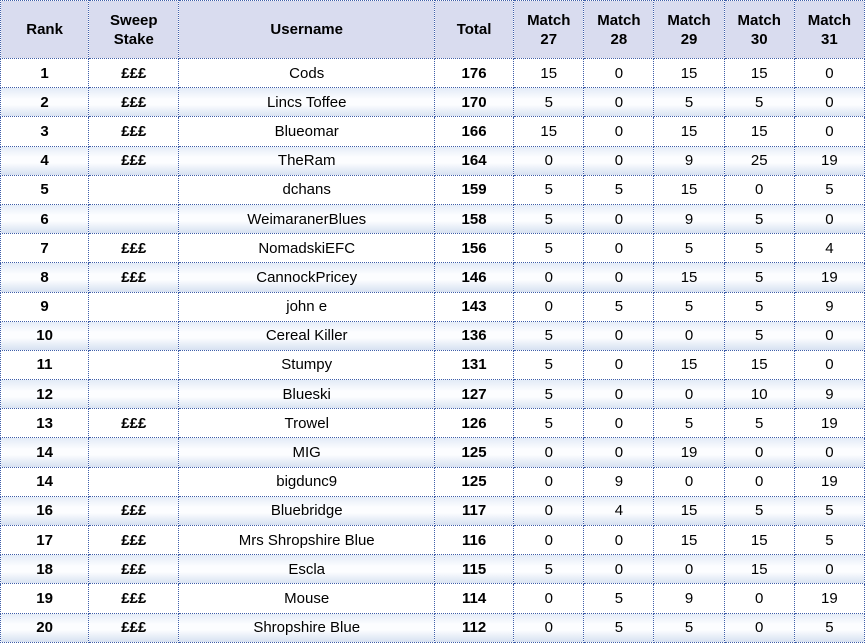 Image resolution: width=865 pixels, height=643 pixels. What do you see at coordinates (474, 306) in the screenshot?
I see `total-cell: 143` at bounding box center [474, 306].